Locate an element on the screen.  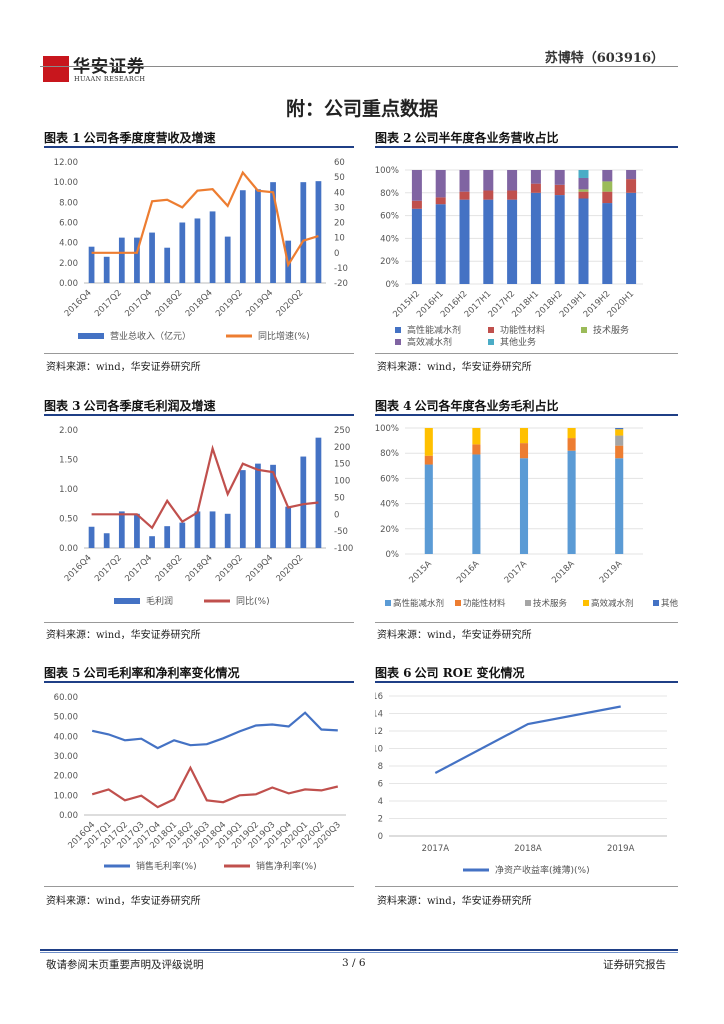
x-tick-label: 2016Q4 is located at coordinates (78, 568).